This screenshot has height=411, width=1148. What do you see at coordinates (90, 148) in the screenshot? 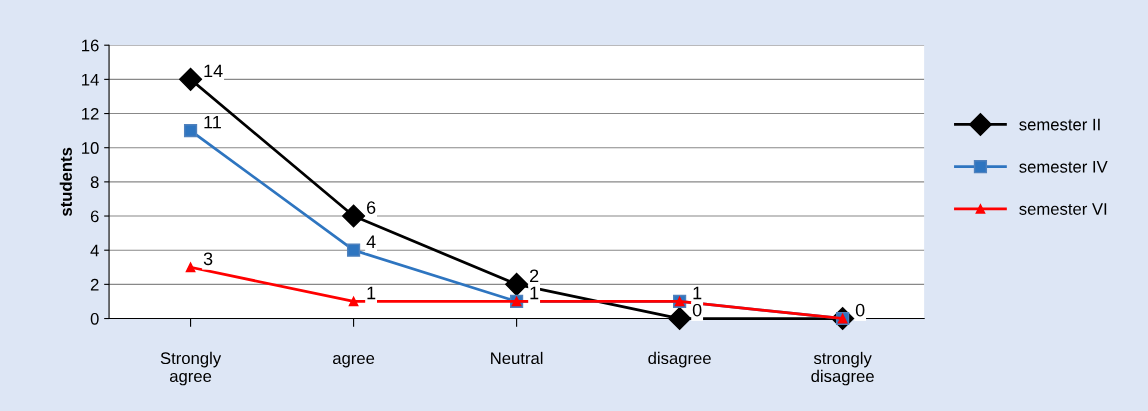
I see `y-tick-label: 10` at bounding box center [90, 148].